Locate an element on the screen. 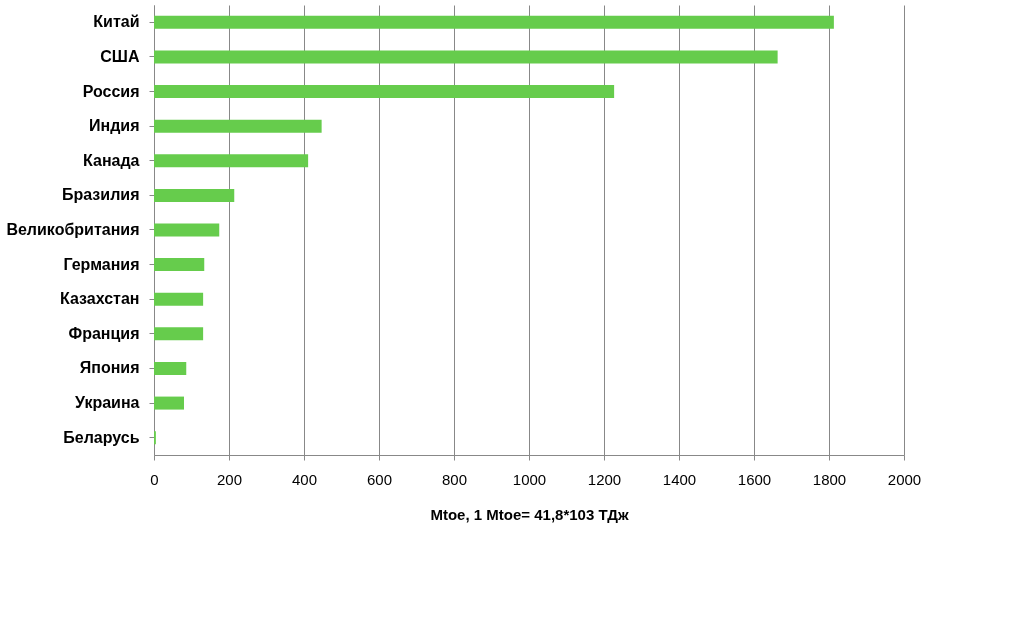  x-tick-label: 400 is located at coordinates (304, 479).